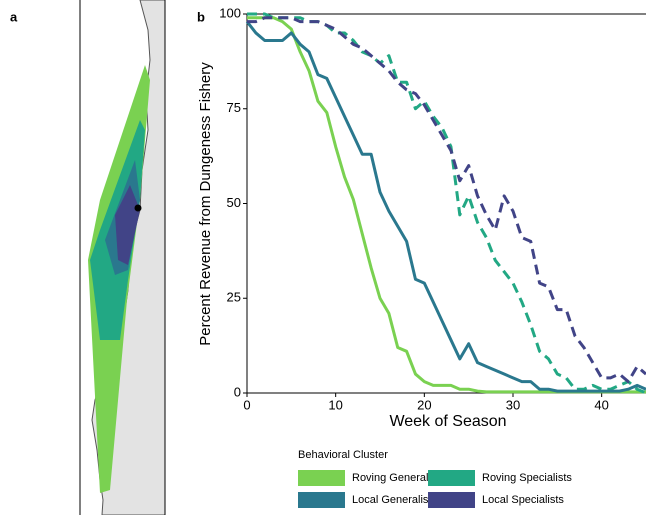  I want to click on y-tick-label: 0, so click(237, 391).